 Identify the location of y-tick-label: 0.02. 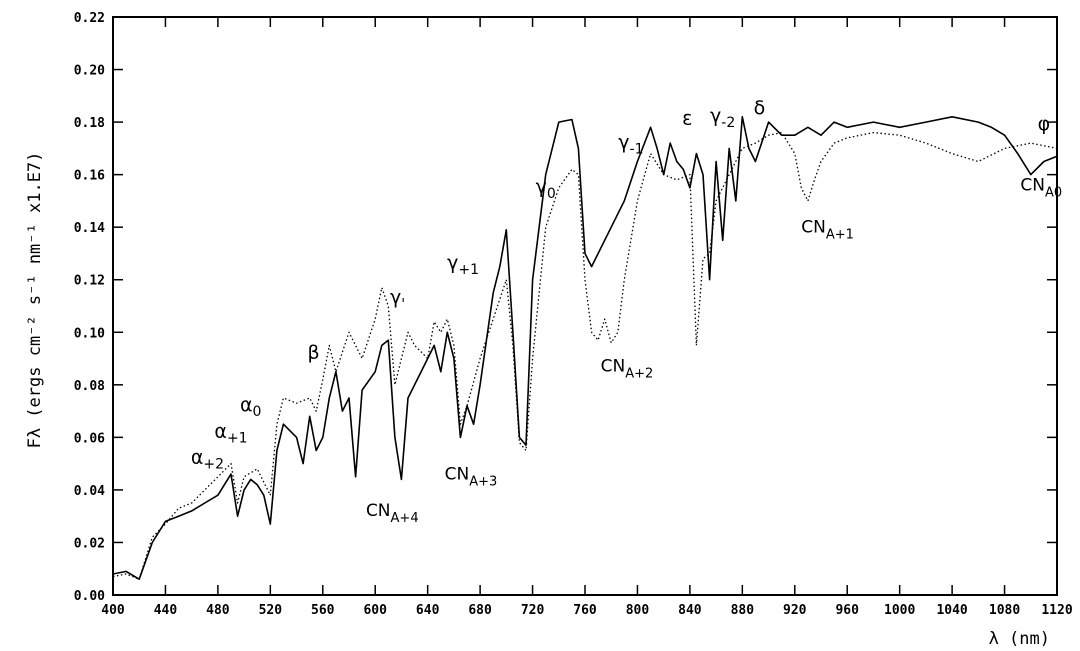
(89, 543).